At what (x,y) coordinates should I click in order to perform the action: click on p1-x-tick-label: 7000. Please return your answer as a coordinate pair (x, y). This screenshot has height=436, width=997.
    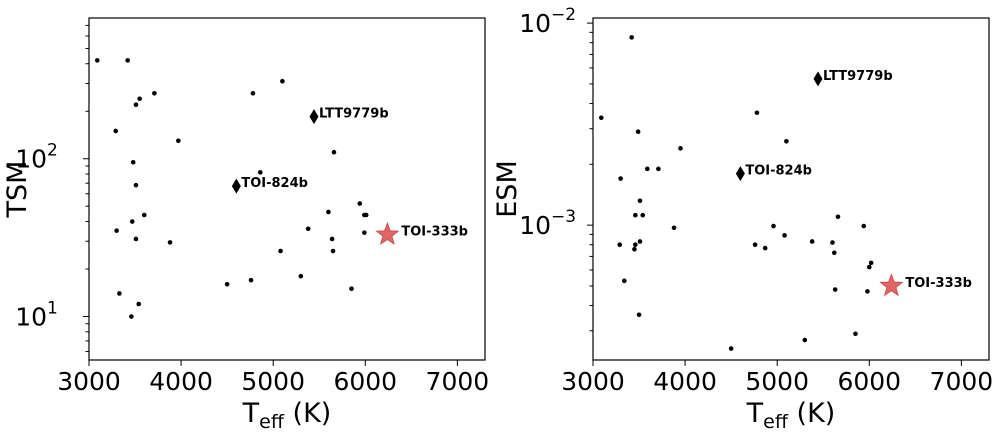
    Looking at the image, I should click on (962, 381).